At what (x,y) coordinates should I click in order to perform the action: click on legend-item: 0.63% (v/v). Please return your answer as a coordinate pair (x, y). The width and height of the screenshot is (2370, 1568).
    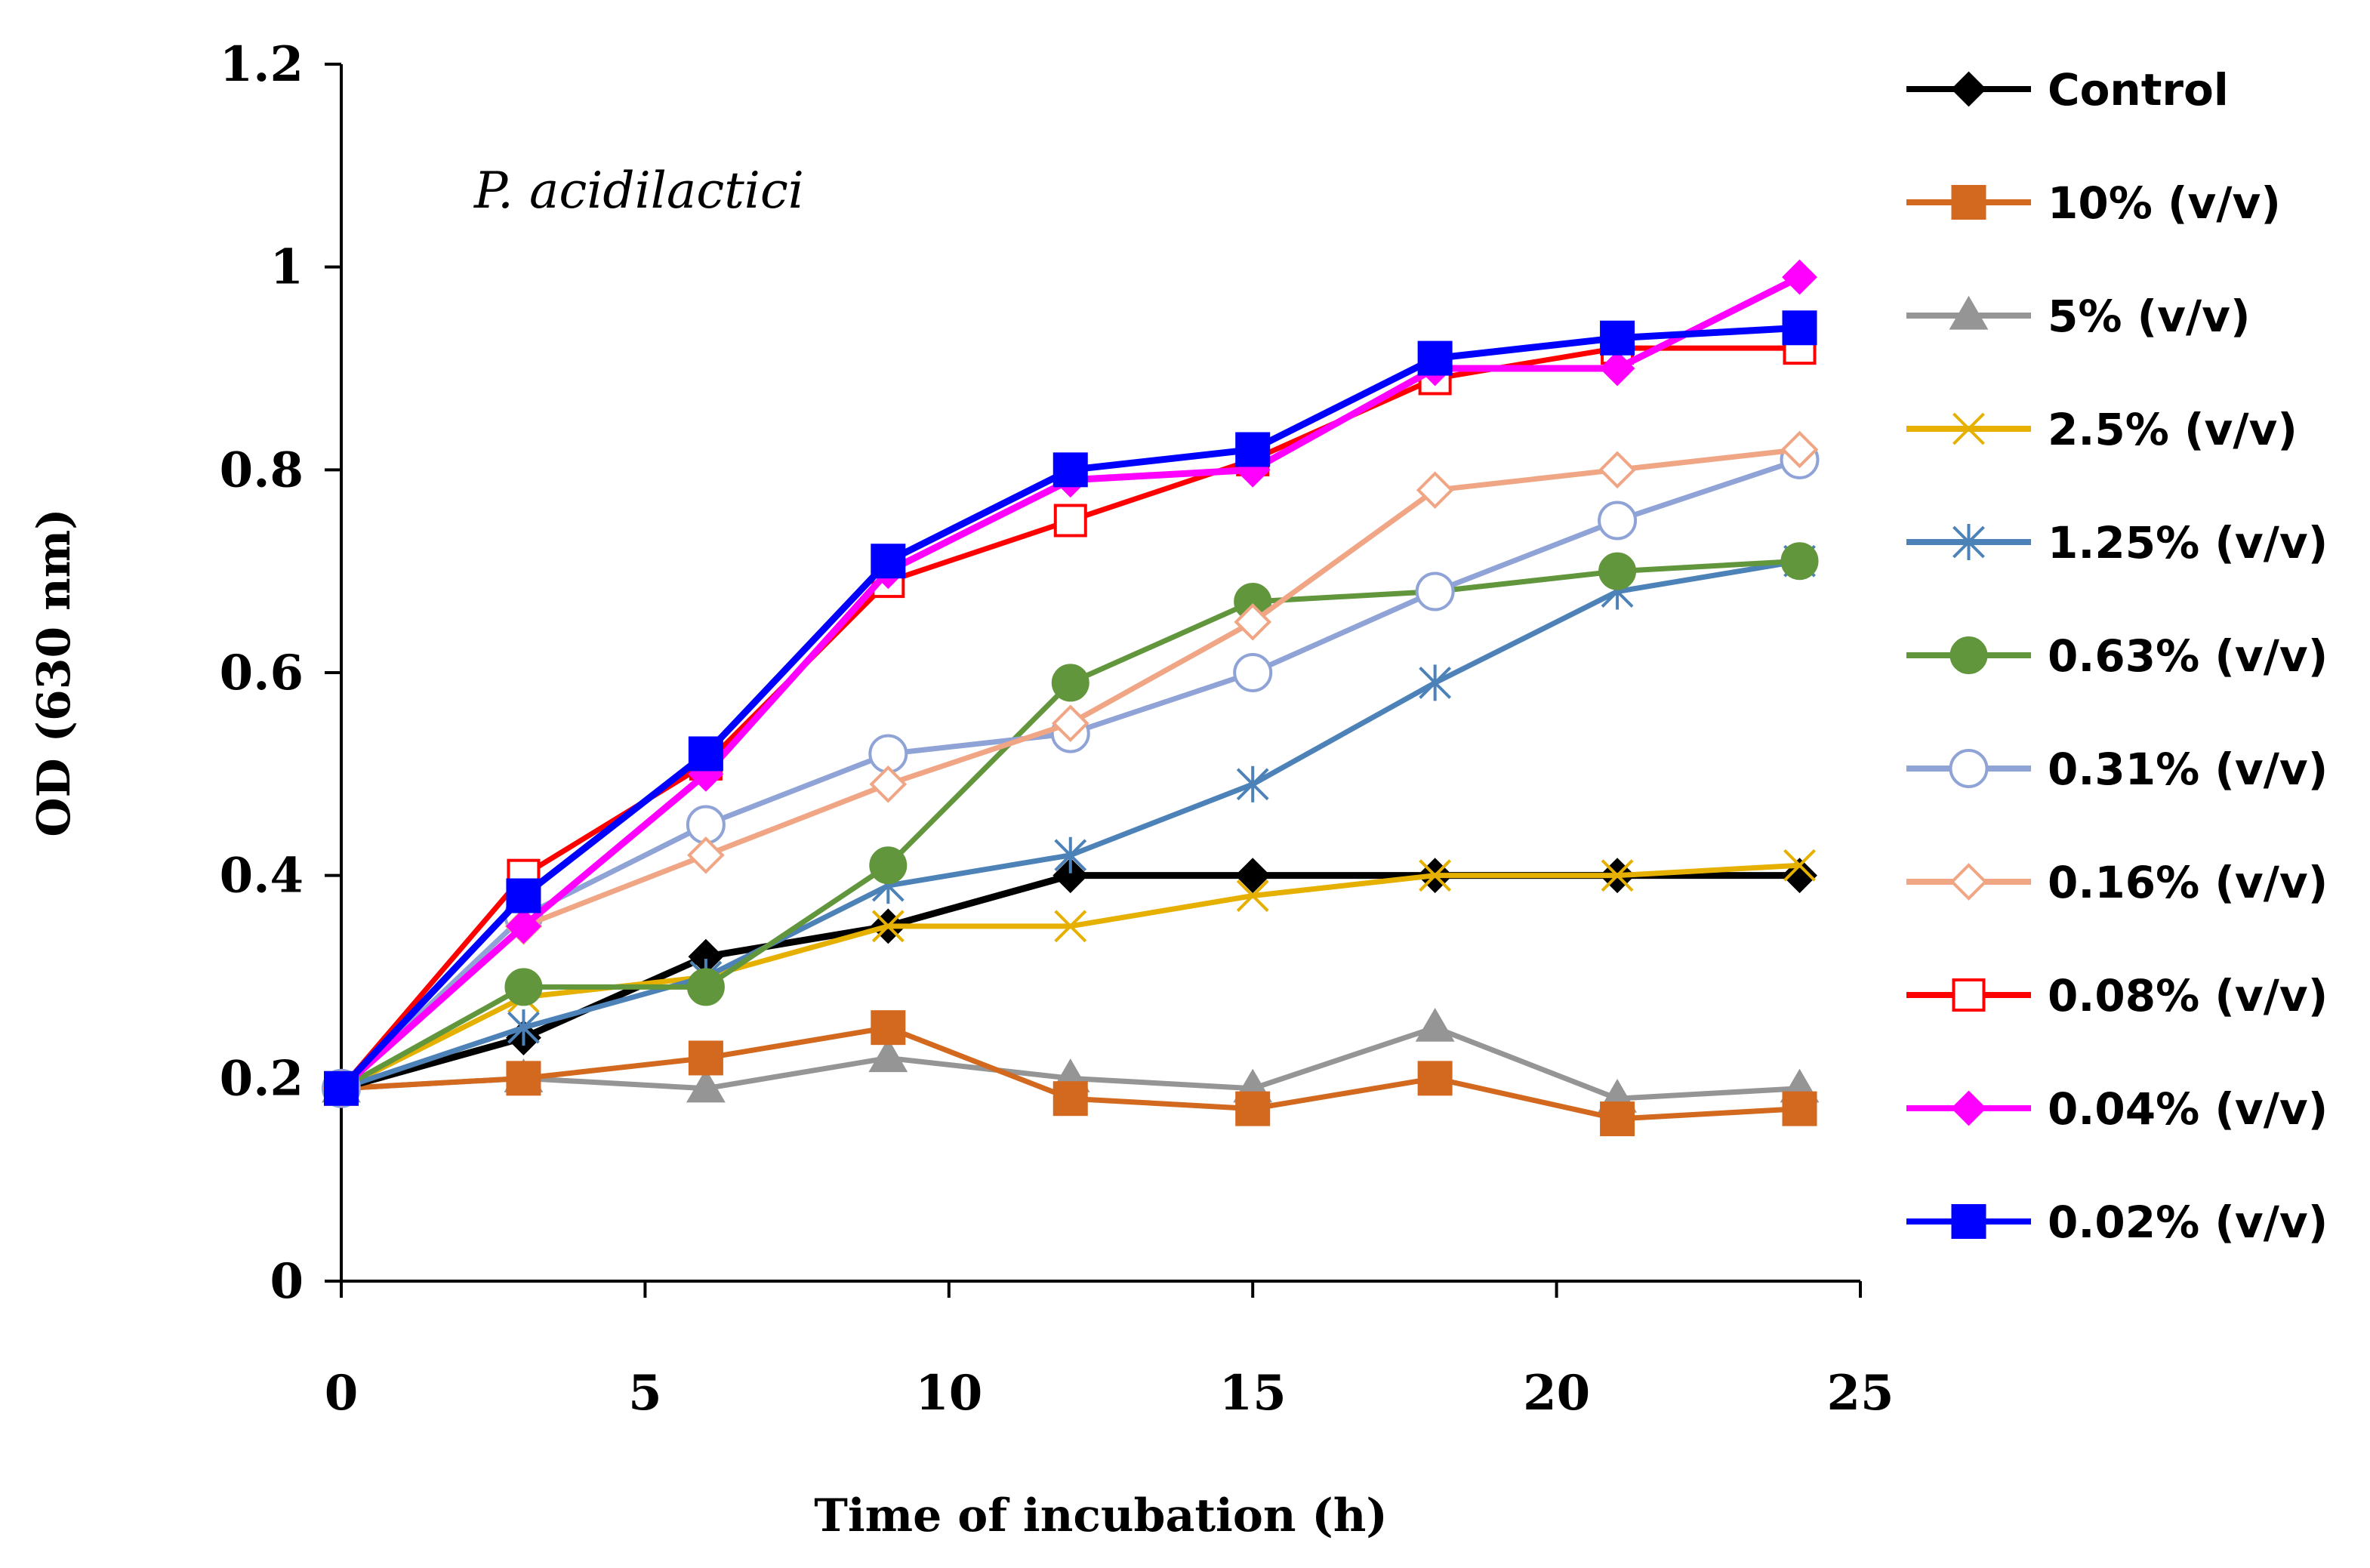
    Looking at the image, I should click on (2117, 656).